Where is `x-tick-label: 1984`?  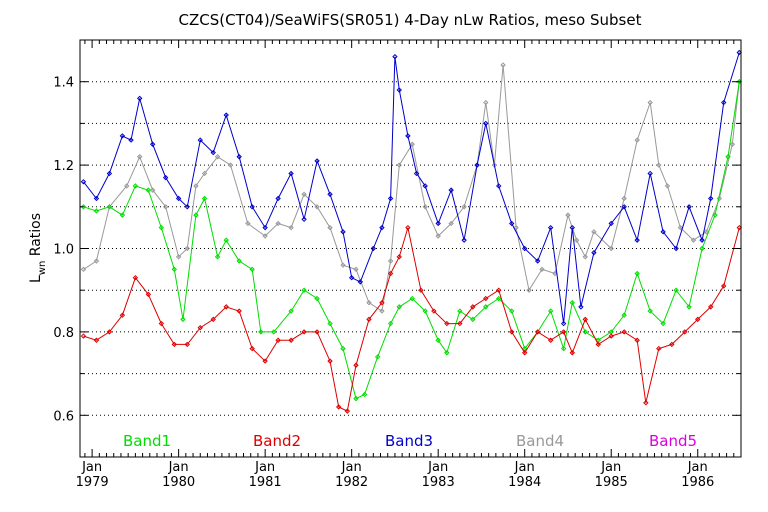
x-tick-label: 1984 is located at coordinates (524, 482).